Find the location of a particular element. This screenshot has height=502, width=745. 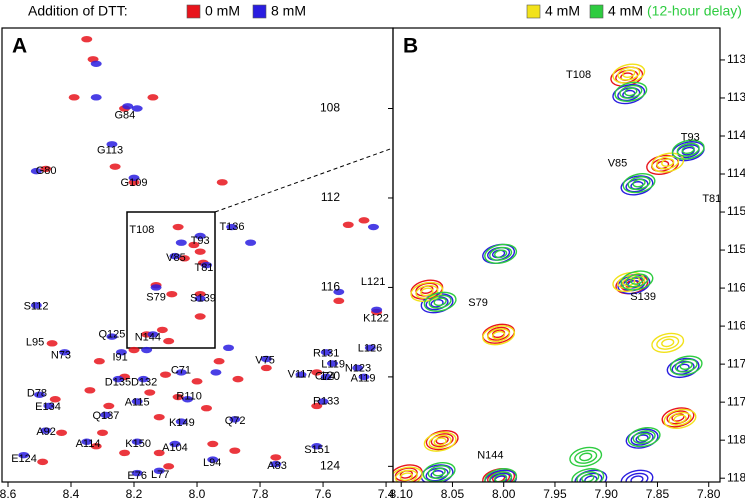

legend-title: Addition of DTT: is located at coordinates (78, 11).